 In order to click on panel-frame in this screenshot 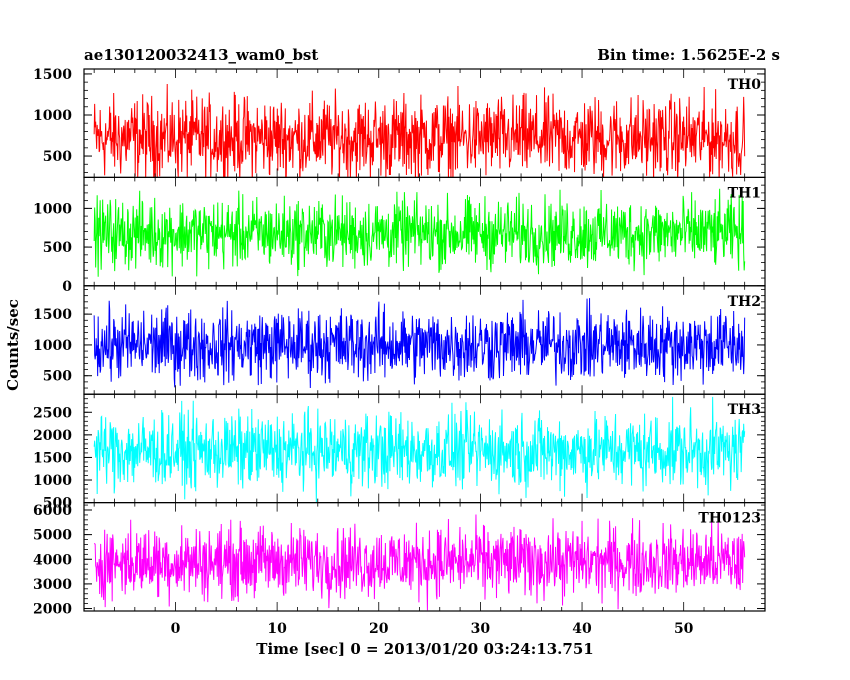, I will do `click(424, 557)`.